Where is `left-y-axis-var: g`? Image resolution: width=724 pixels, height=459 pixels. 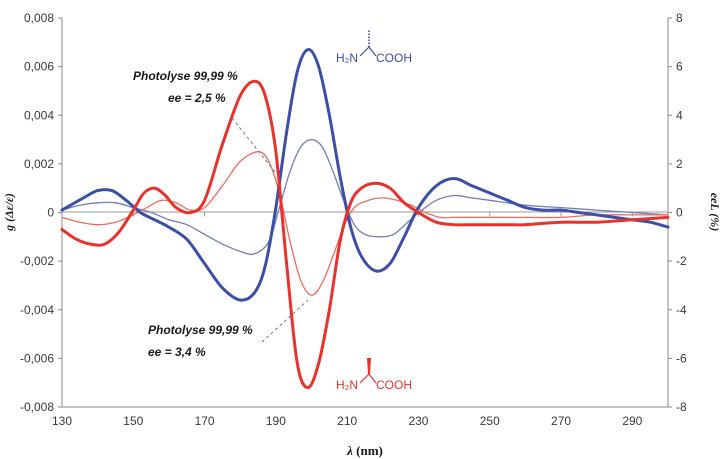 left-y-axis-var: g is located at coordinates (9, 228).